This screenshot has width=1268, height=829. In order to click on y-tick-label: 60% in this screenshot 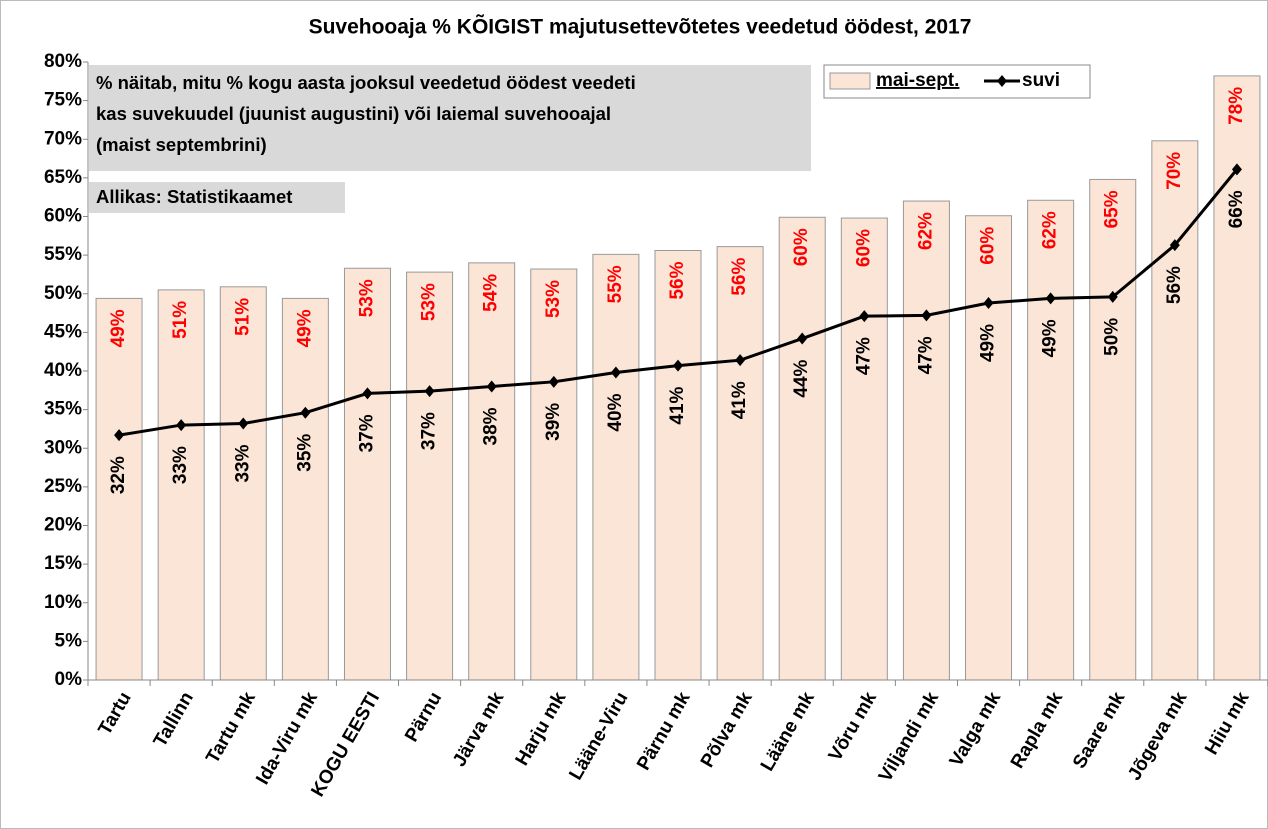, I will do `click(63, 216)`.